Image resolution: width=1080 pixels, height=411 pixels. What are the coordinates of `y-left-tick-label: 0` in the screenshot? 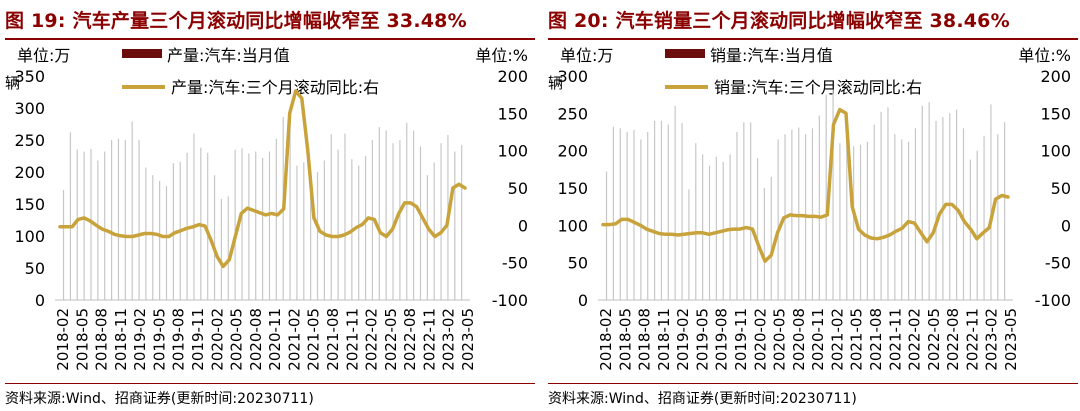 It's located at (583, 300).